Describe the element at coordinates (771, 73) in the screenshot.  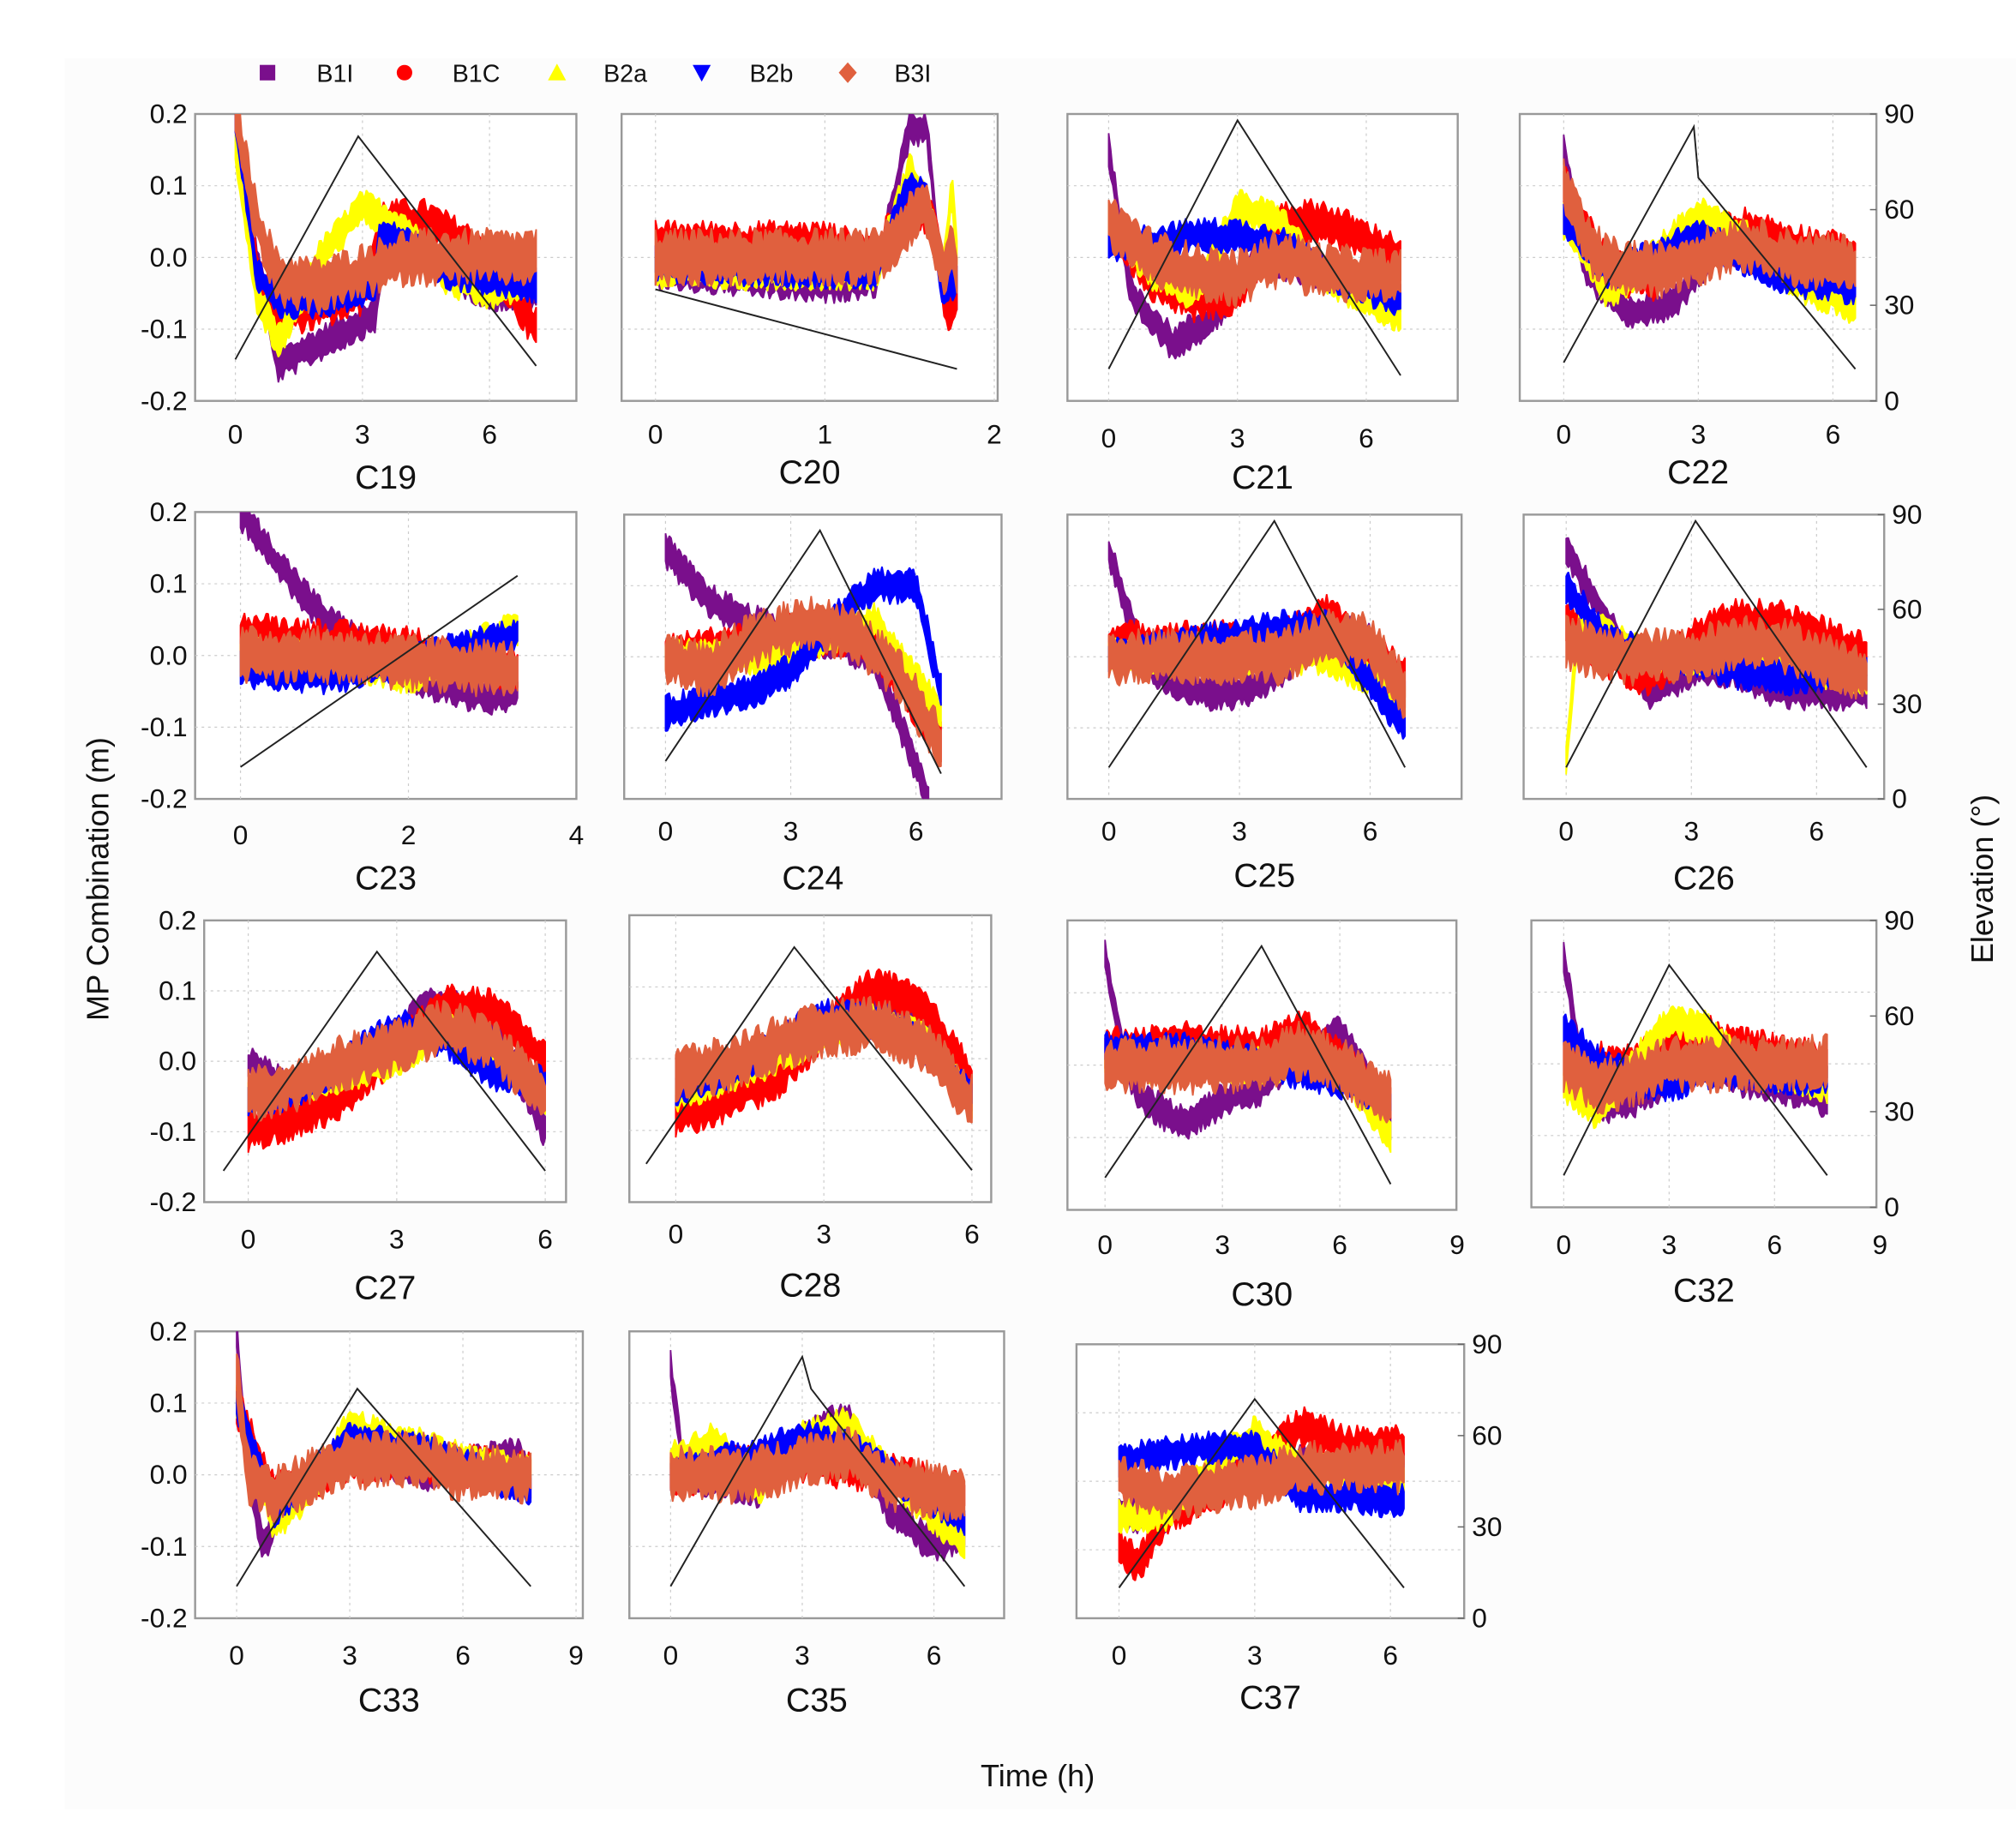
I see `legend-label-B2b: B2b` at that location.